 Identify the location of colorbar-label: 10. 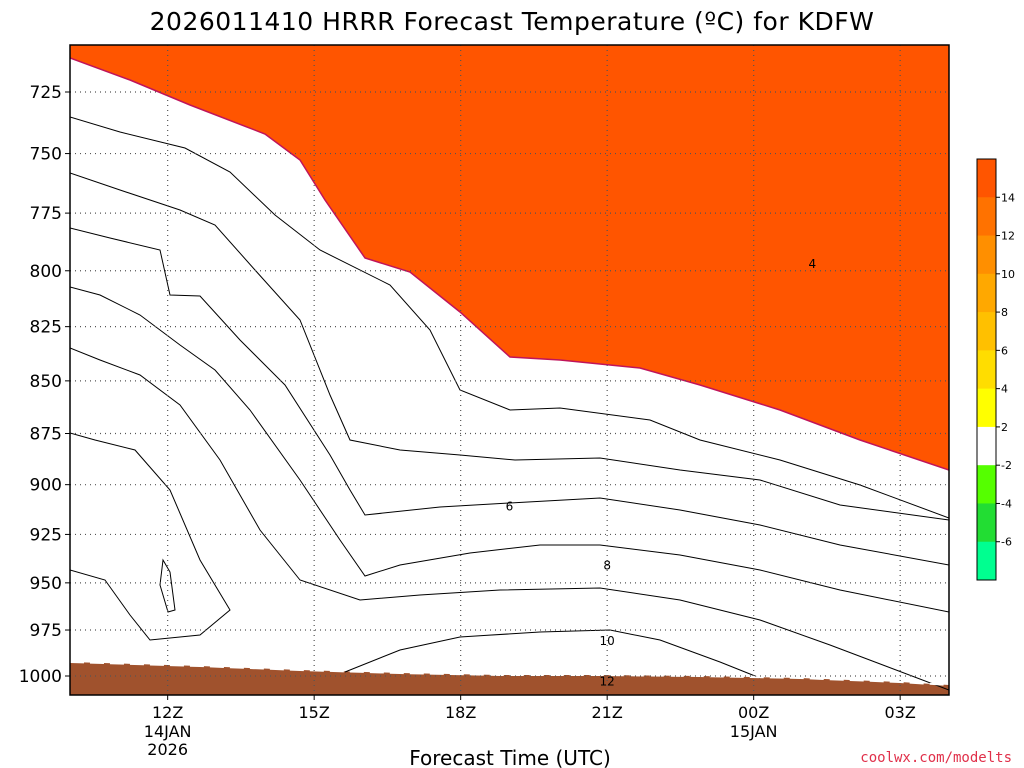
(1008, 274).